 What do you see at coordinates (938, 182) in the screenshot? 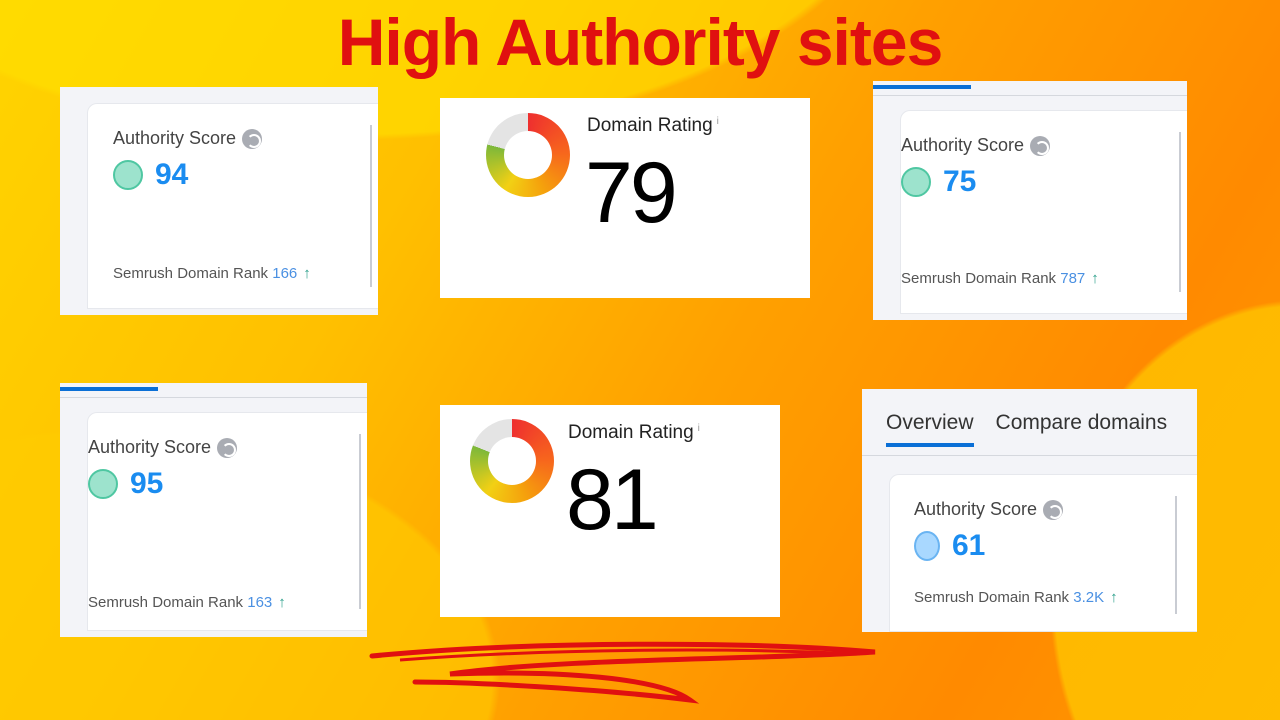
I see `authority-score-value: 75` at bounding box center [938, 182].